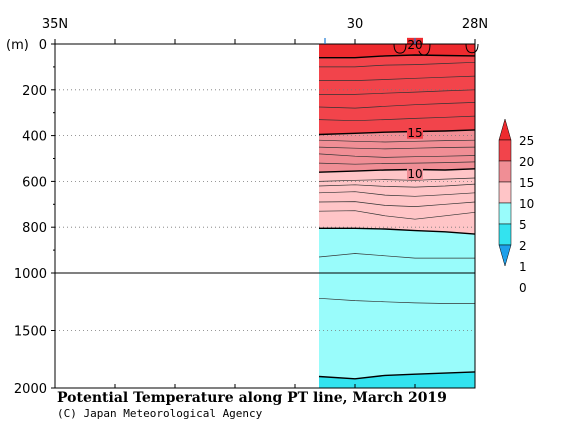 The image size is (570, 423). I want to click on depth-label: 0, so click(43, 45).